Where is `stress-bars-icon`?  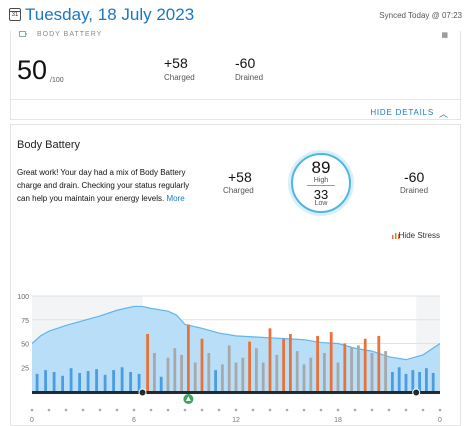 stress-bars-icon is located at coordinates (396, 236).